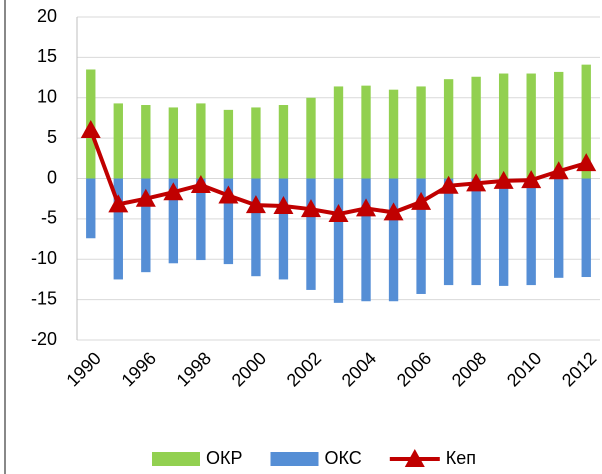 This screenshot has width=602, height=474. Describe the element at coordinates (249, 369) in the screenshot. I see `x-tick-label: 2000` at that location.